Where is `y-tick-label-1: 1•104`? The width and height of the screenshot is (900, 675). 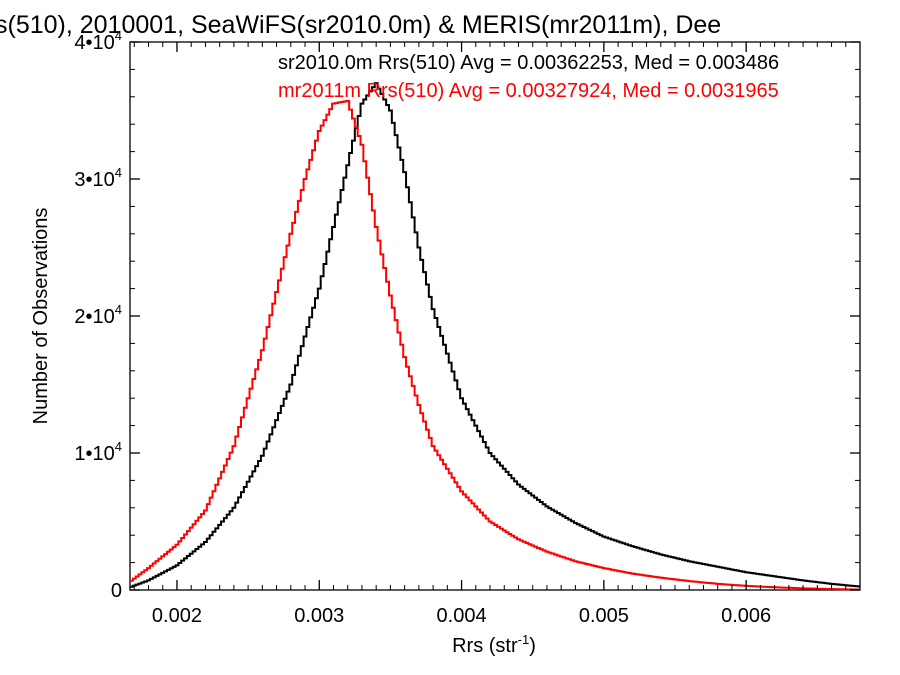
y-tick-label-1: 1•104 is located at coordinates (98, 452).